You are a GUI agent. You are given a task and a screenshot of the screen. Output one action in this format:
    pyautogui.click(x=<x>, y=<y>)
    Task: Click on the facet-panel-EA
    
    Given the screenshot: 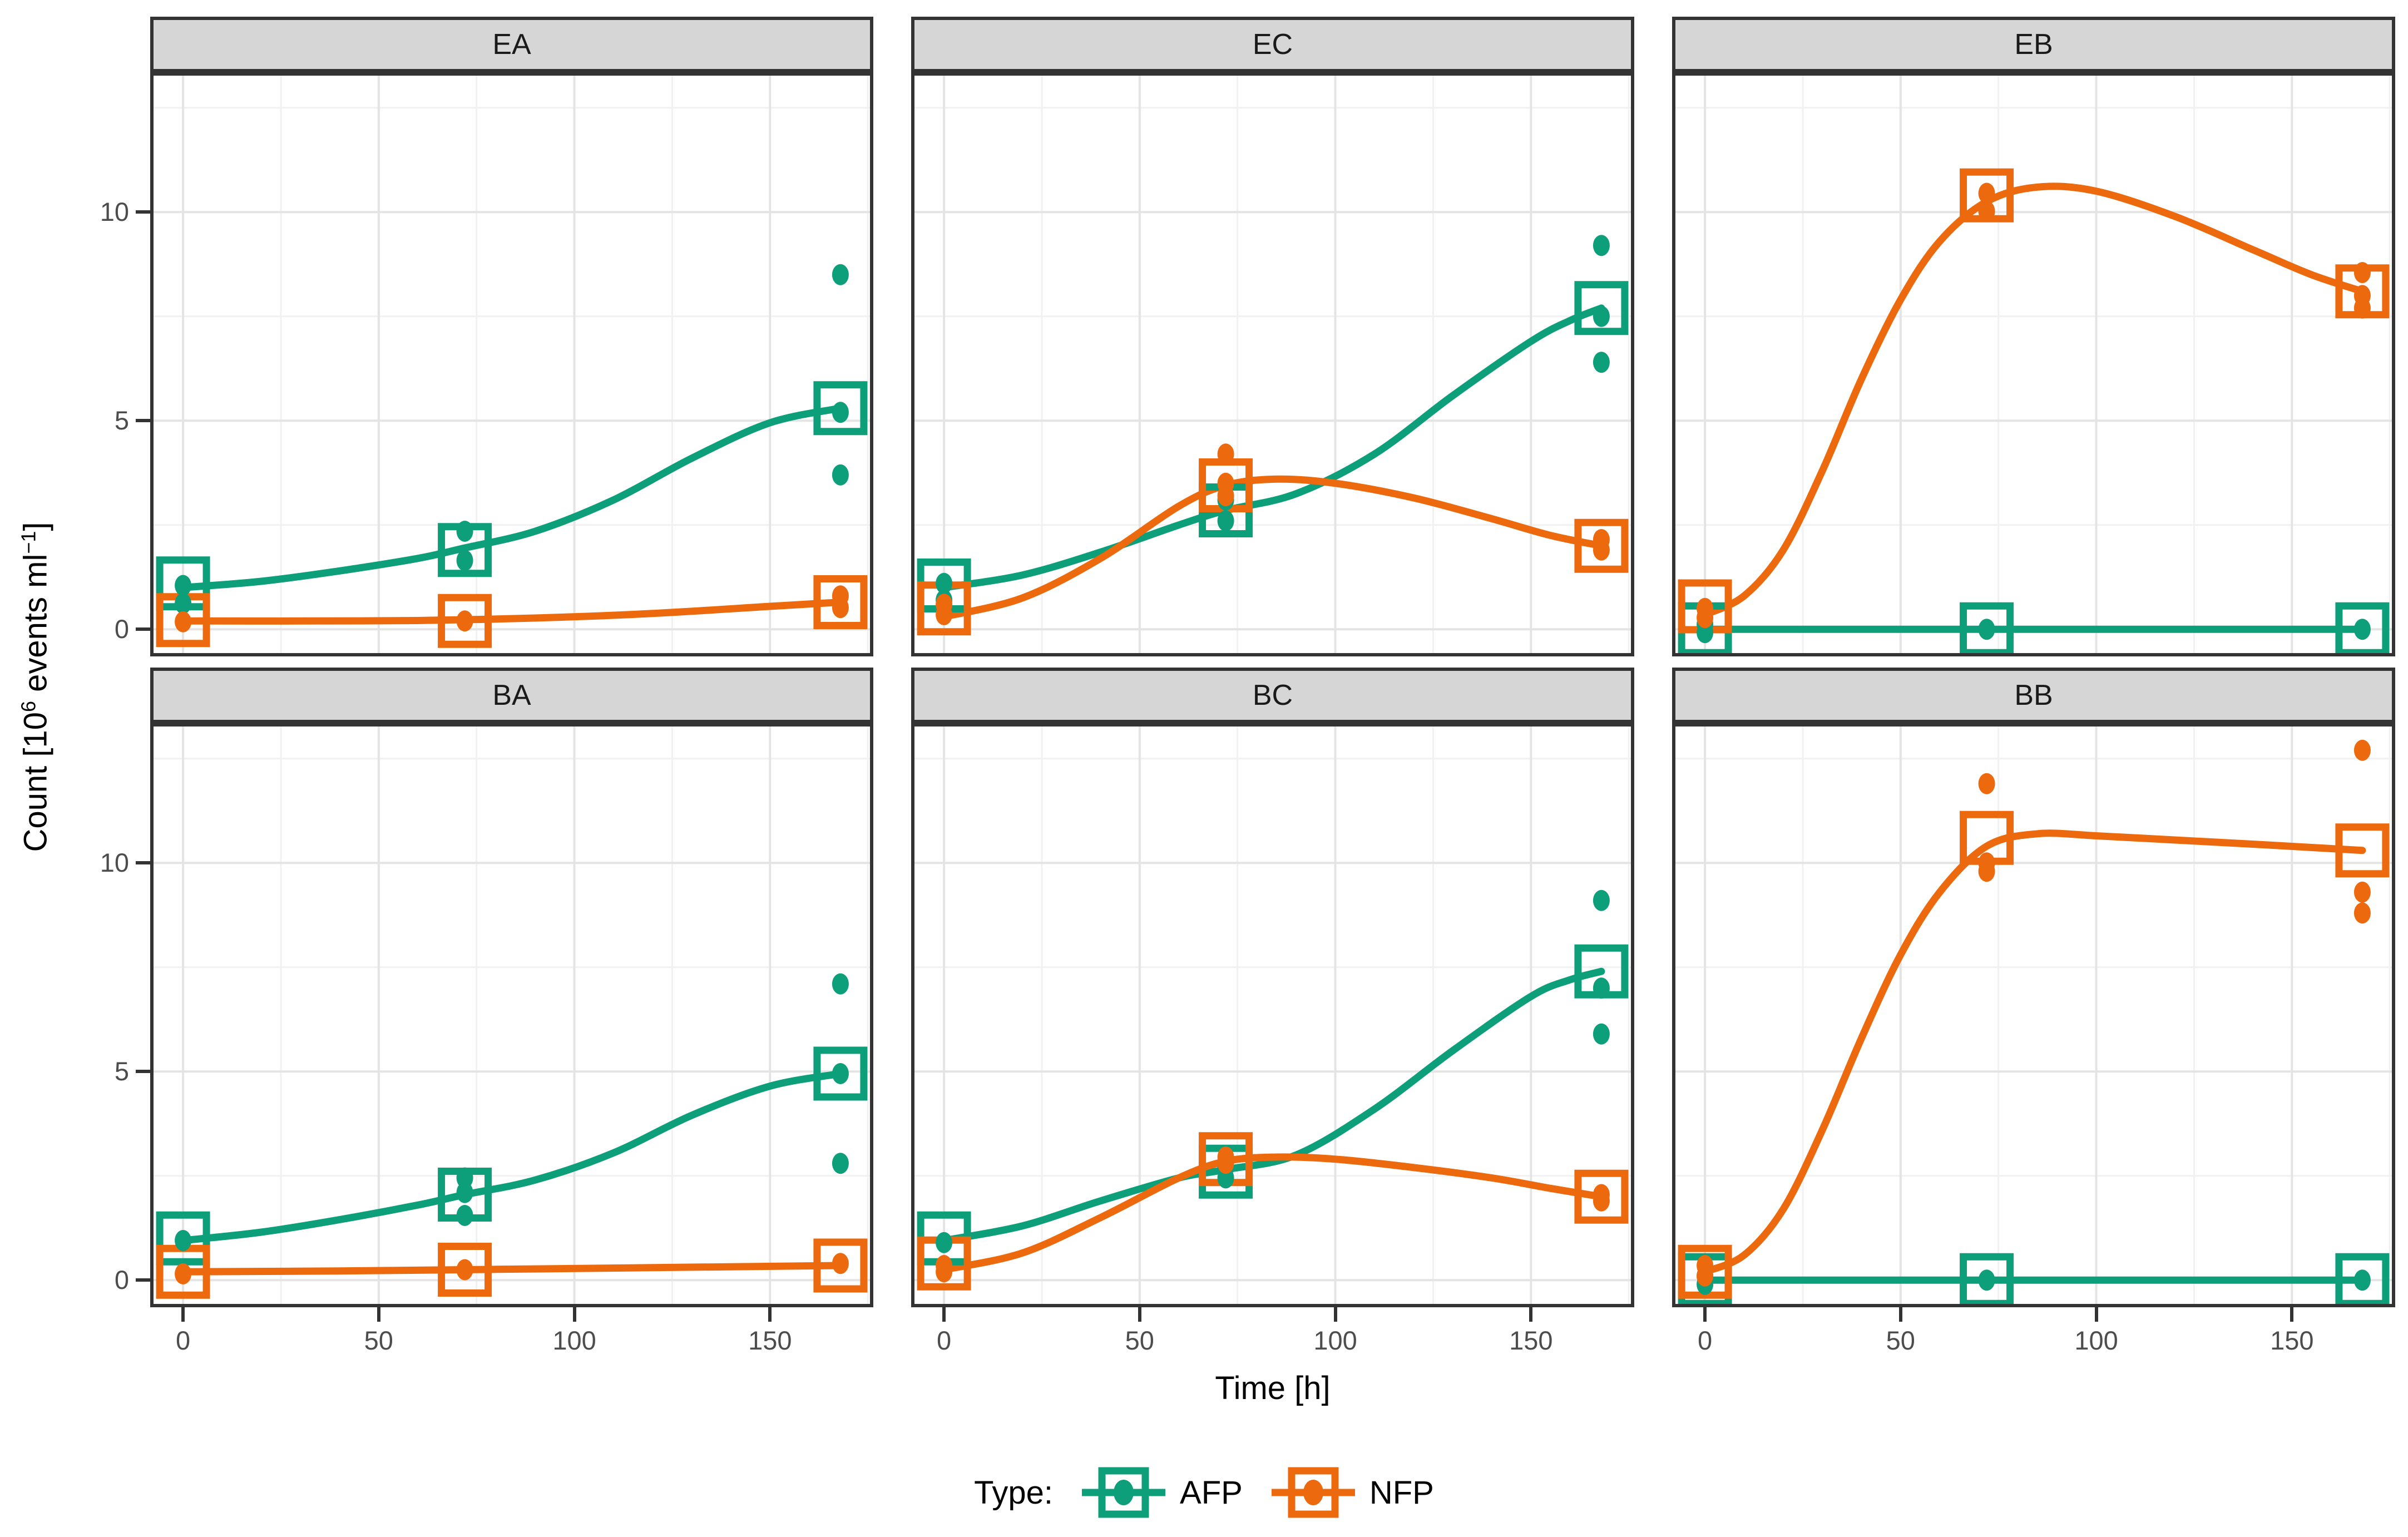 What is the action you would take?
    pyautogui.click(x=512, y=364)
    